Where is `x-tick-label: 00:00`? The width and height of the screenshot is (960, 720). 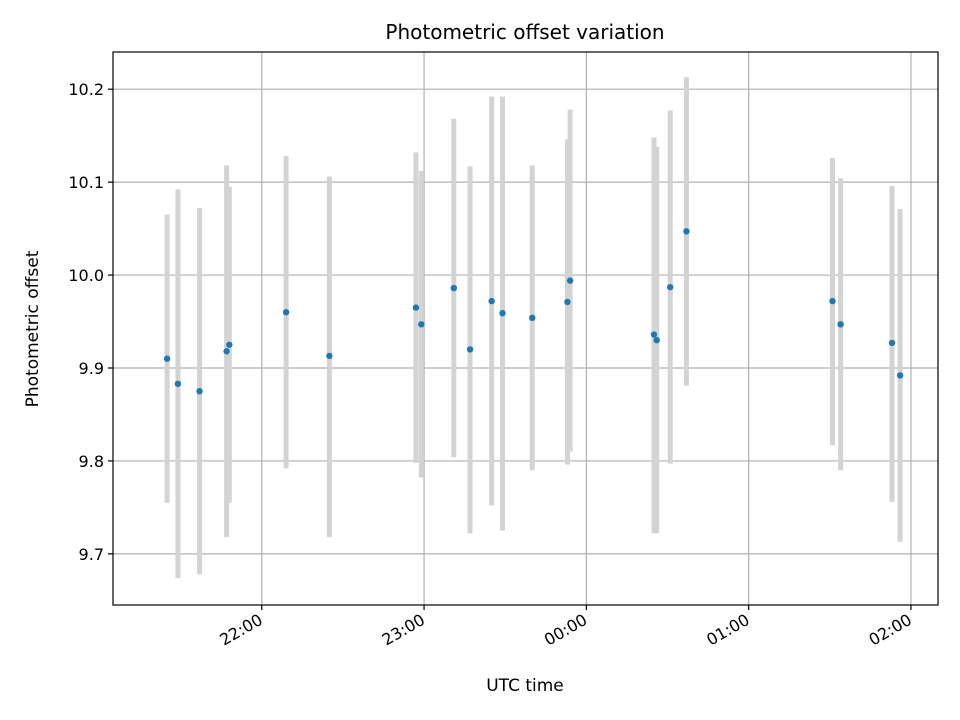 x-tick-label: 00:00 is located at coordinates (565, 630).